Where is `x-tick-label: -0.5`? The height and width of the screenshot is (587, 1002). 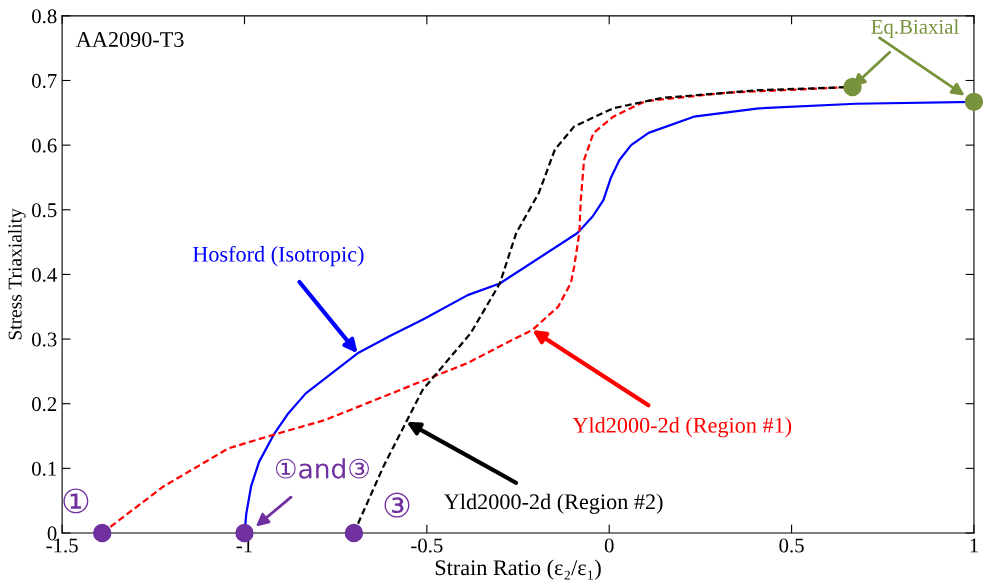
x-tick-label: -0.5 is located at coordinates (427, 545).